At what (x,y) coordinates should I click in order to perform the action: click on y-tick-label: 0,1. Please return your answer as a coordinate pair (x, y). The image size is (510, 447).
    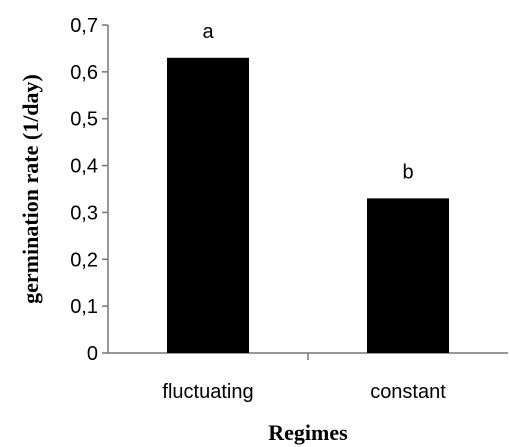
    Looking at the image, I should click on (84, 307).